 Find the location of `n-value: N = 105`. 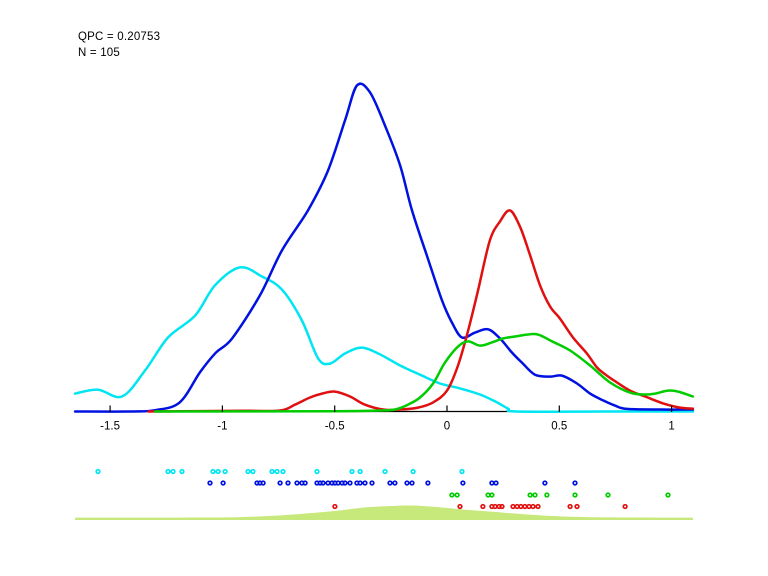

n-value: N = 105 is located at coordinates (99, 53).